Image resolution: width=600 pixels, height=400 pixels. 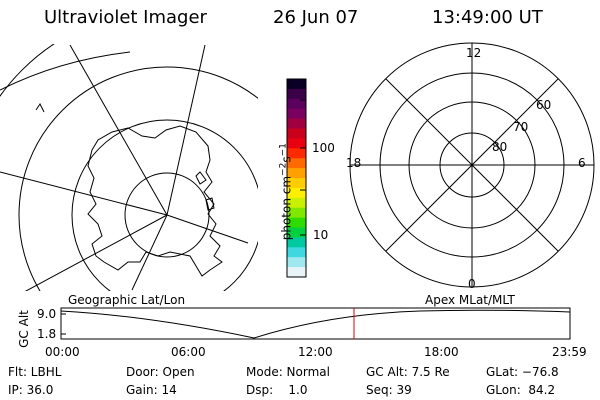 What do you see at coordinates (283, 169) in the screenshot?
I see `colorbar-unit-exp1: −2` at bounding box center [283, 169].